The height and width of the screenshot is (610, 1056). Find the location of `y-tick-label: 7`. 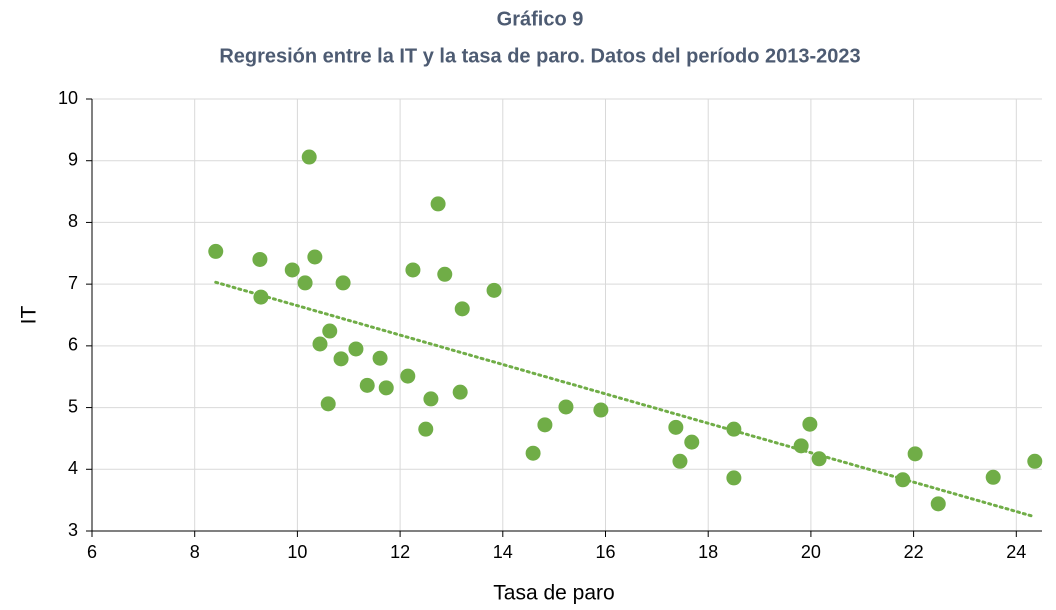

y-tick-label: 7 is located at coordinates (73, 283).